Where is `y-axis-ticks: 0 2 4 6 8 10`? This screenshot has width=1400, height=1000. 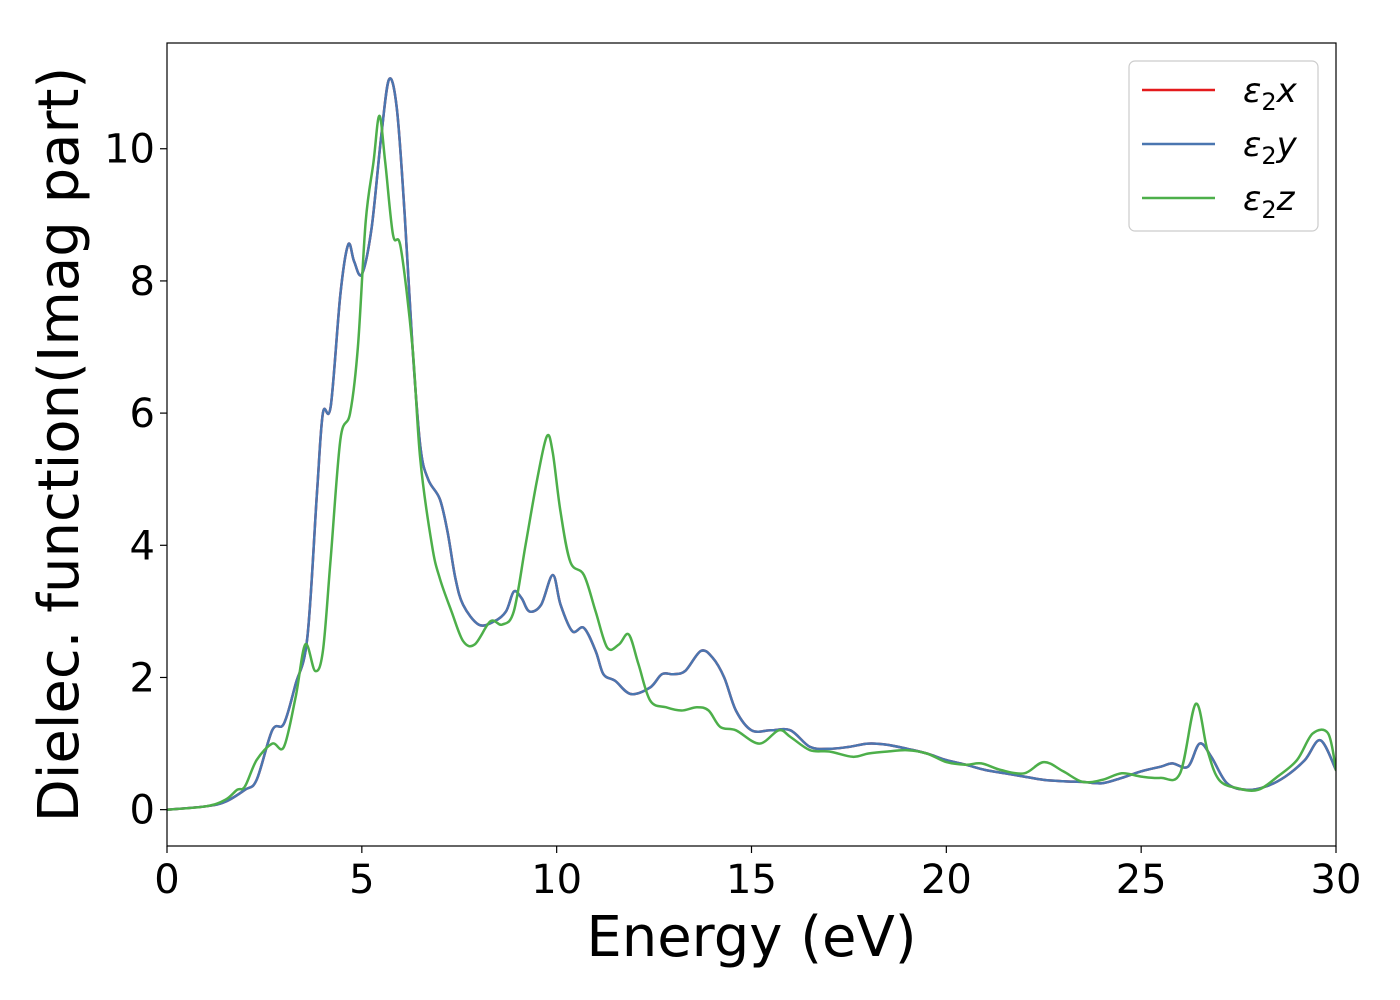 y-axis-ticks: 0 2 4 6 8 10 is located at coordinates (135, 480).